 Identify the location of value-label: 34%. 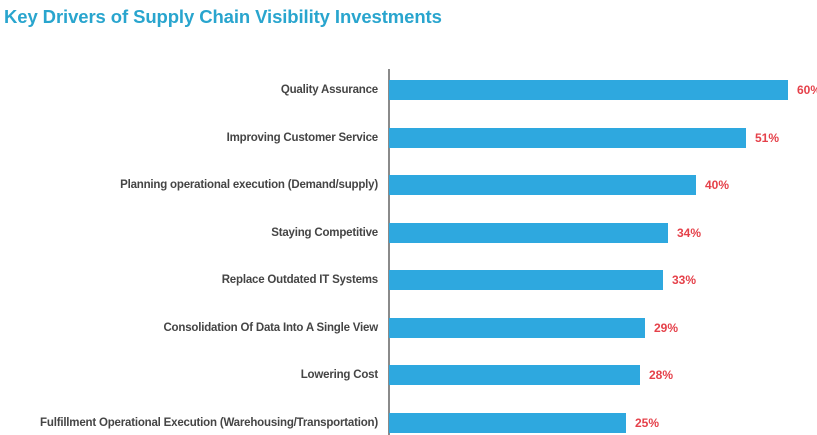
(689, 232).